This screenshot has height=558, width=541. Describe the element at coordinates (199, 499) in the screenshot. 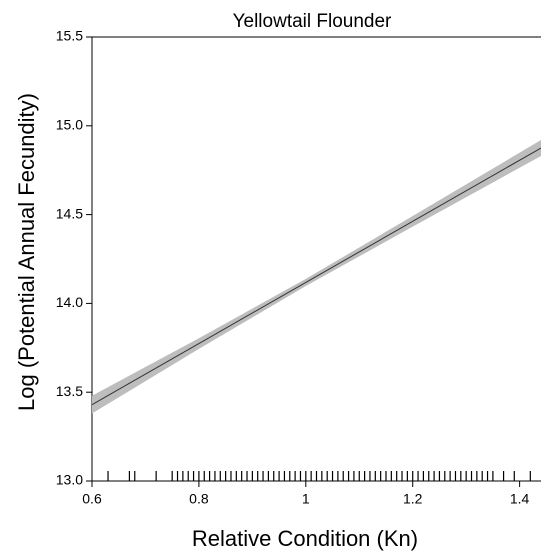

I see `x-tick-label: 0.8` at that location.